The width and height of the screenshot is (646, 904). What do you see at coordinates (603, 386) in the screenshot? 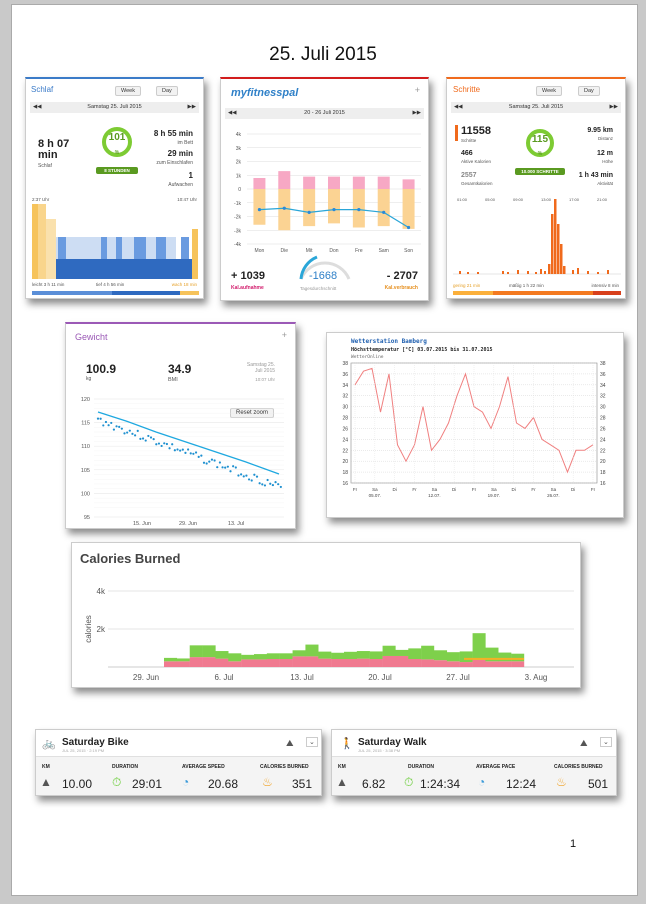
I see `y-tick-label-right: 34` at bounding box center [603, 386].